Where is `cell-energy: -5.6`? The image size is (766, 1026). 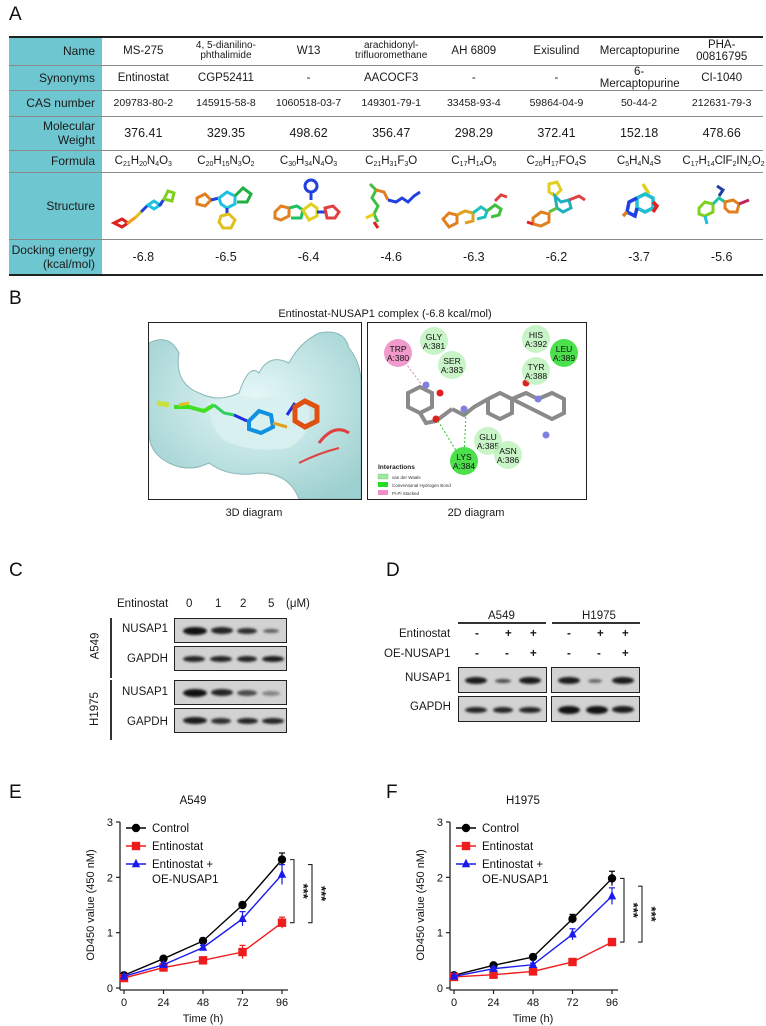
cell-energy: -5.6 is located at coordinates (721, 256).